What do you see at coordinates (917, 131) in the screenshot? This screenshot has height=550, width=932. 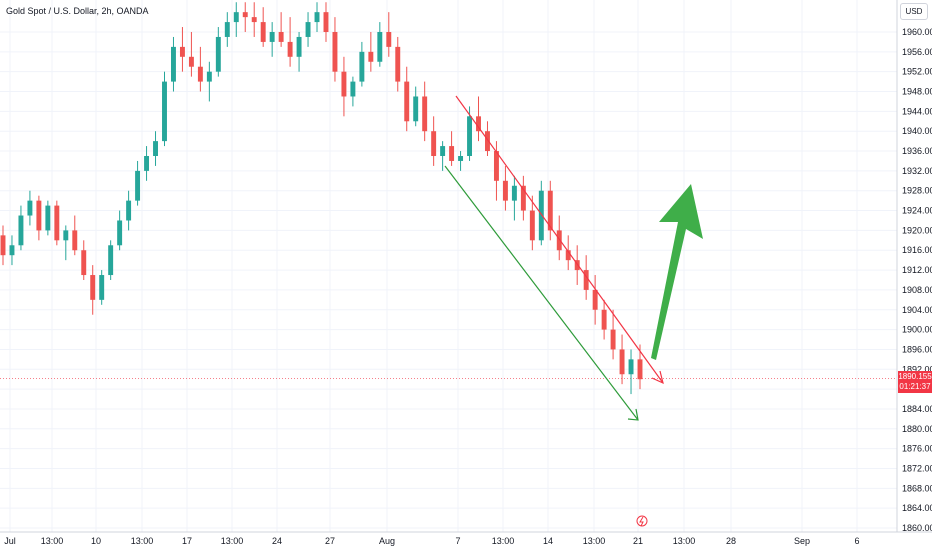 I see `y-tick-label: 1940.000` at bounding box center [917, 131].